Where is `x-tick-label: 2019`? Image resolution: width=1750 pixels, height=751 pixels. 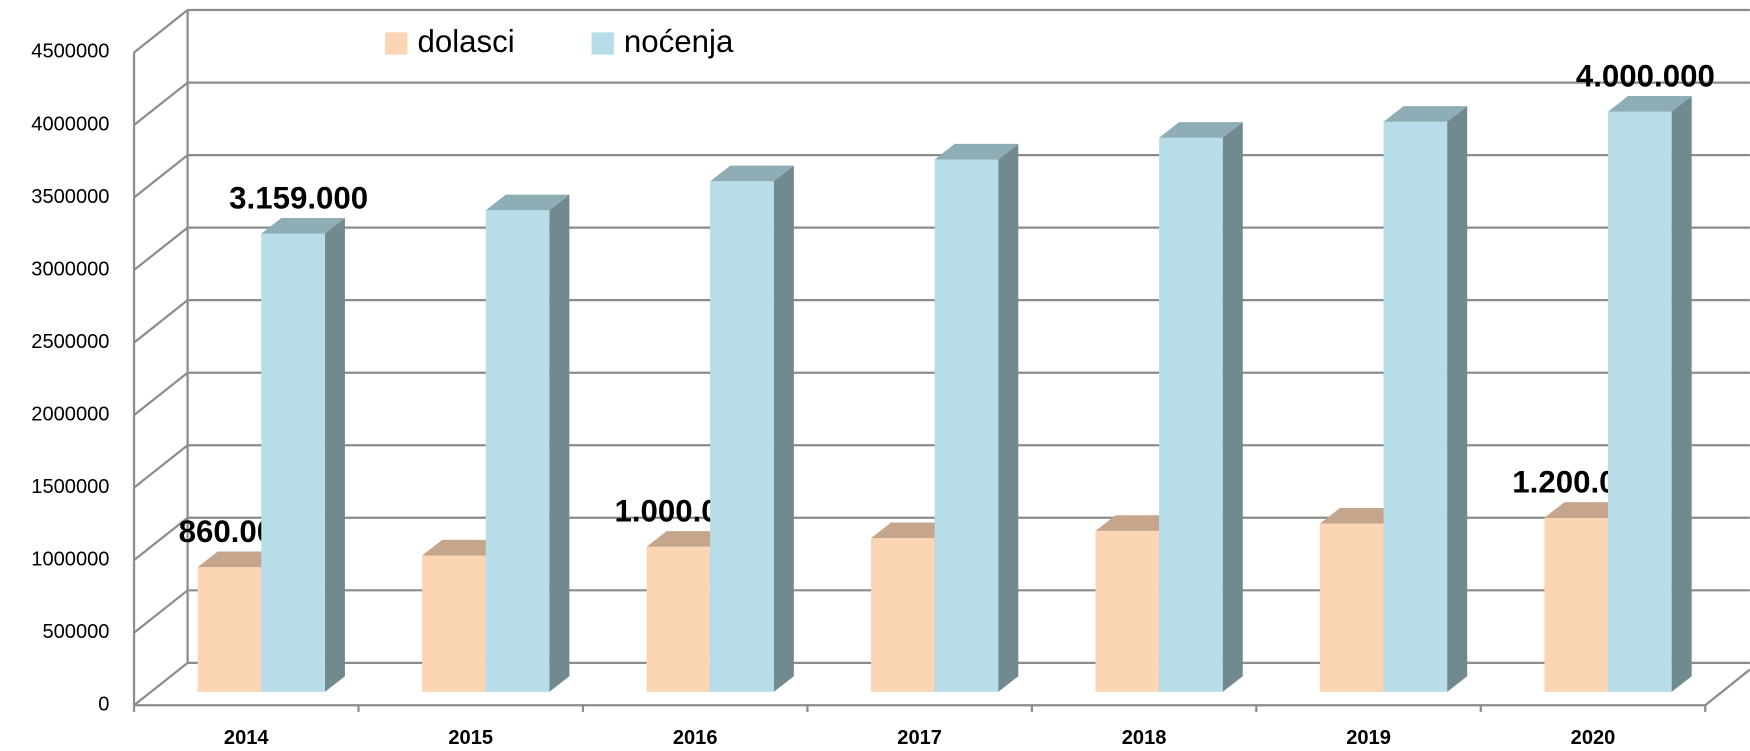
x-tick-label: 2019 is located at coordinates (1368, 738).